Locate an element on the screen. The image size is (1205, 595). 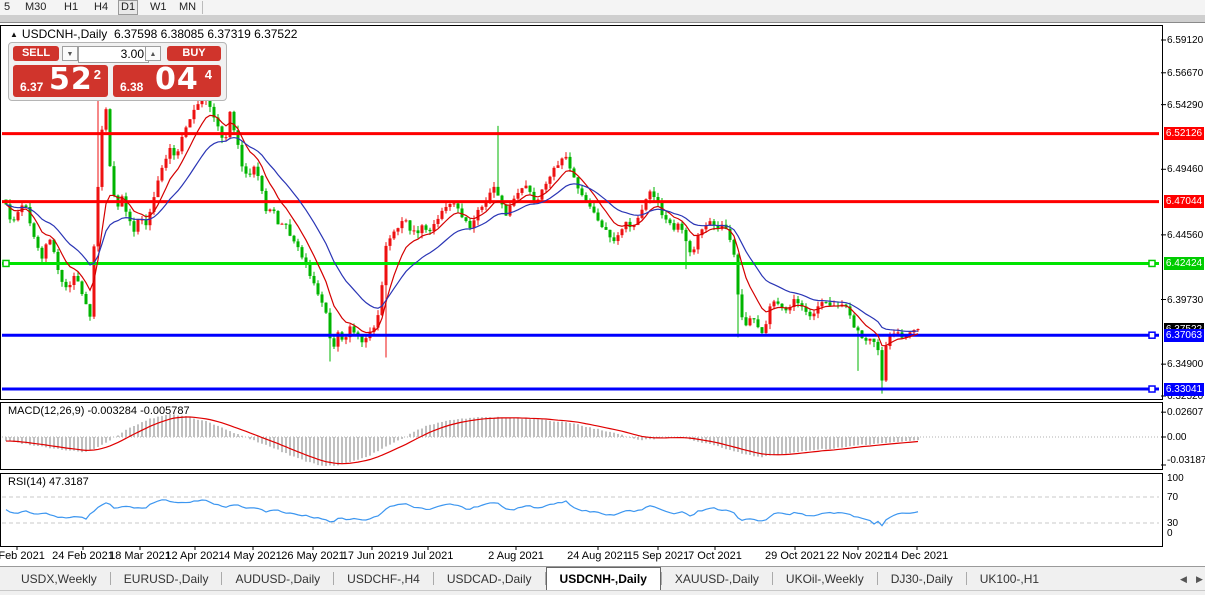
price-axis-tick: 6.56670 is located at coordinates (1185, 73).